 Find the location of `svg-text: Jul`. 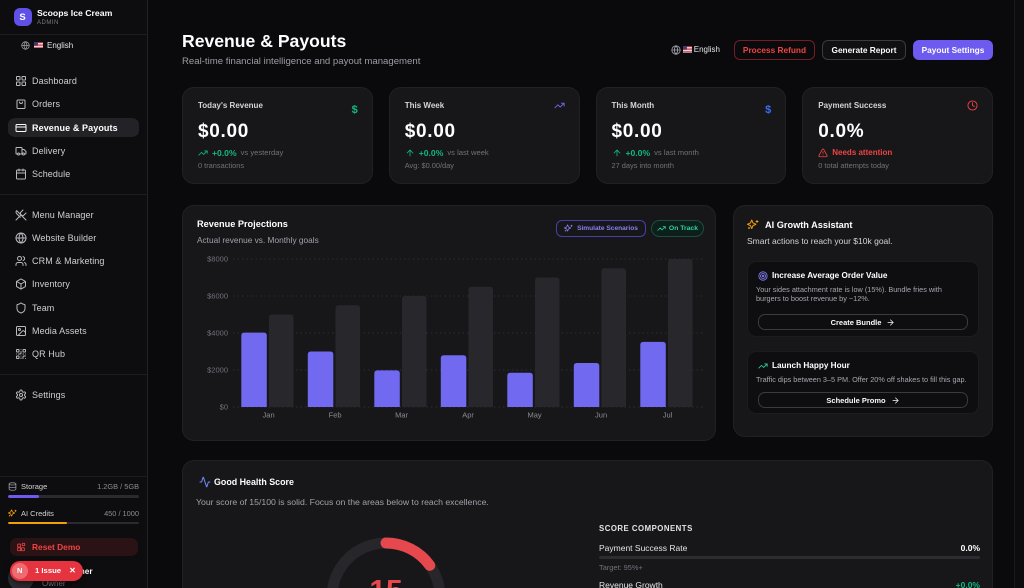

svg-text: Jul is located at coordinates (668, 415).